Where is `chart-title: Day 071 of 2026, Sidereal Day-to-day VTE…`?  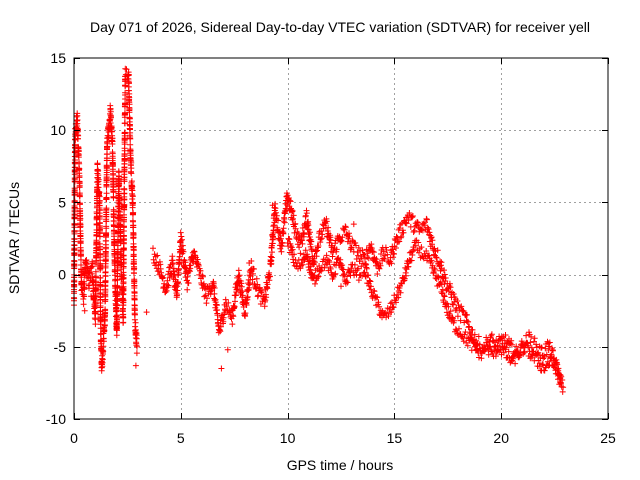 chart-title: Day 071 of 2026, Sidereal Day-to-day VTE… is located at coordinates (340, 27).